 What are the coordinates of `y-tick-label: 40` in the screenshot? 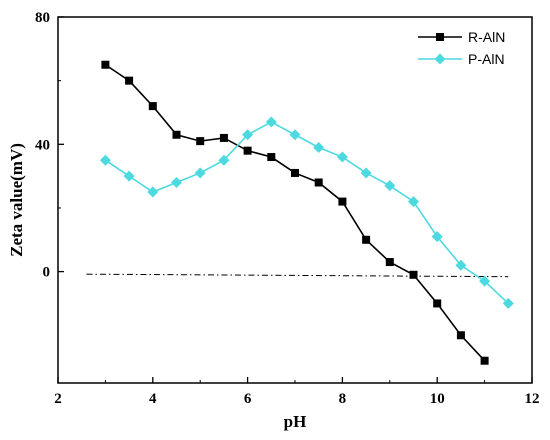 It's located at (42, 145).